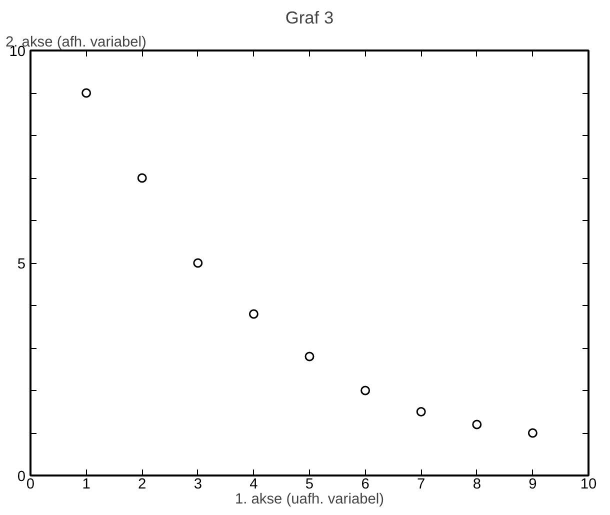 Image resolution: width=610 pixels, height=515 pixels. What do you see at coordinates (142, 484) in the screenshot?
I see `x-tick-label: 2` at bounding box center [142, 484].